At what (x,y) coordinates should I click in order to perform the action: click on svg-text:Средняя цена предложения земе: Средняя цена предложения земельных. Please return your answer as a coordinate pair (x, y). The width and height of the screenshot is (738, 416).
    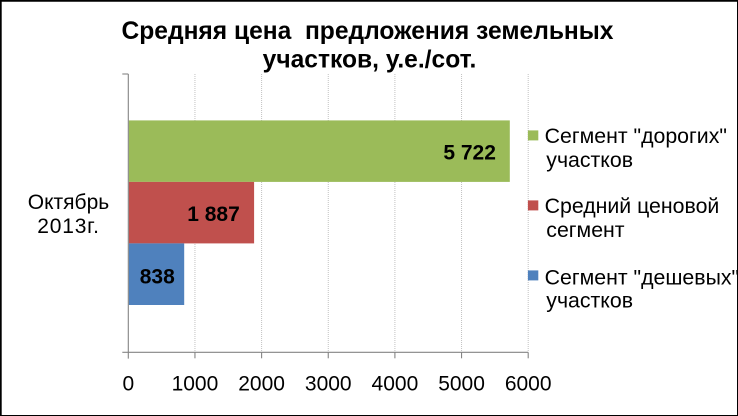
    Looking at the image, I should click on (368, 31).